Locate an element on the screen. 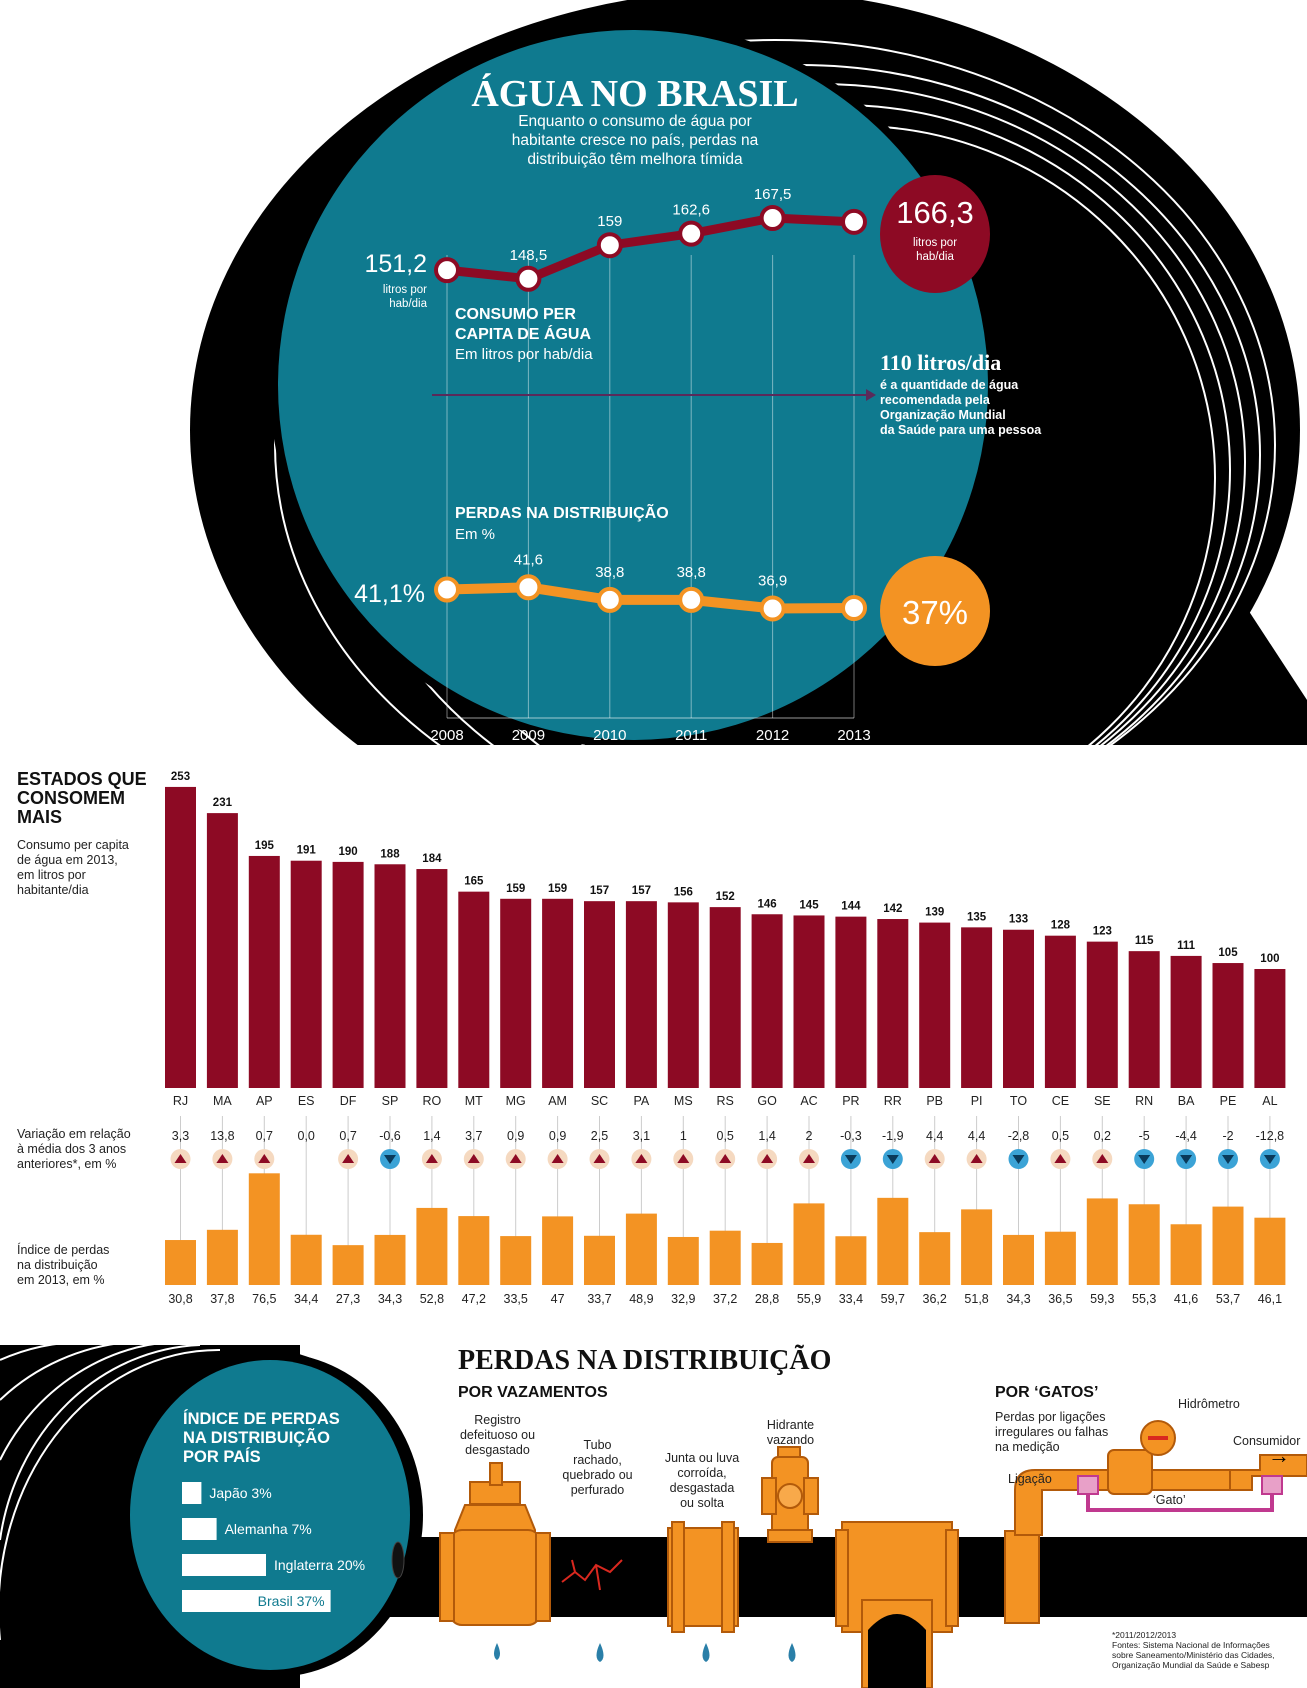 The height and width of the screenshot is (1688, 1307). loss-value-label: 55,9 is located at coordinates (809, 1299).